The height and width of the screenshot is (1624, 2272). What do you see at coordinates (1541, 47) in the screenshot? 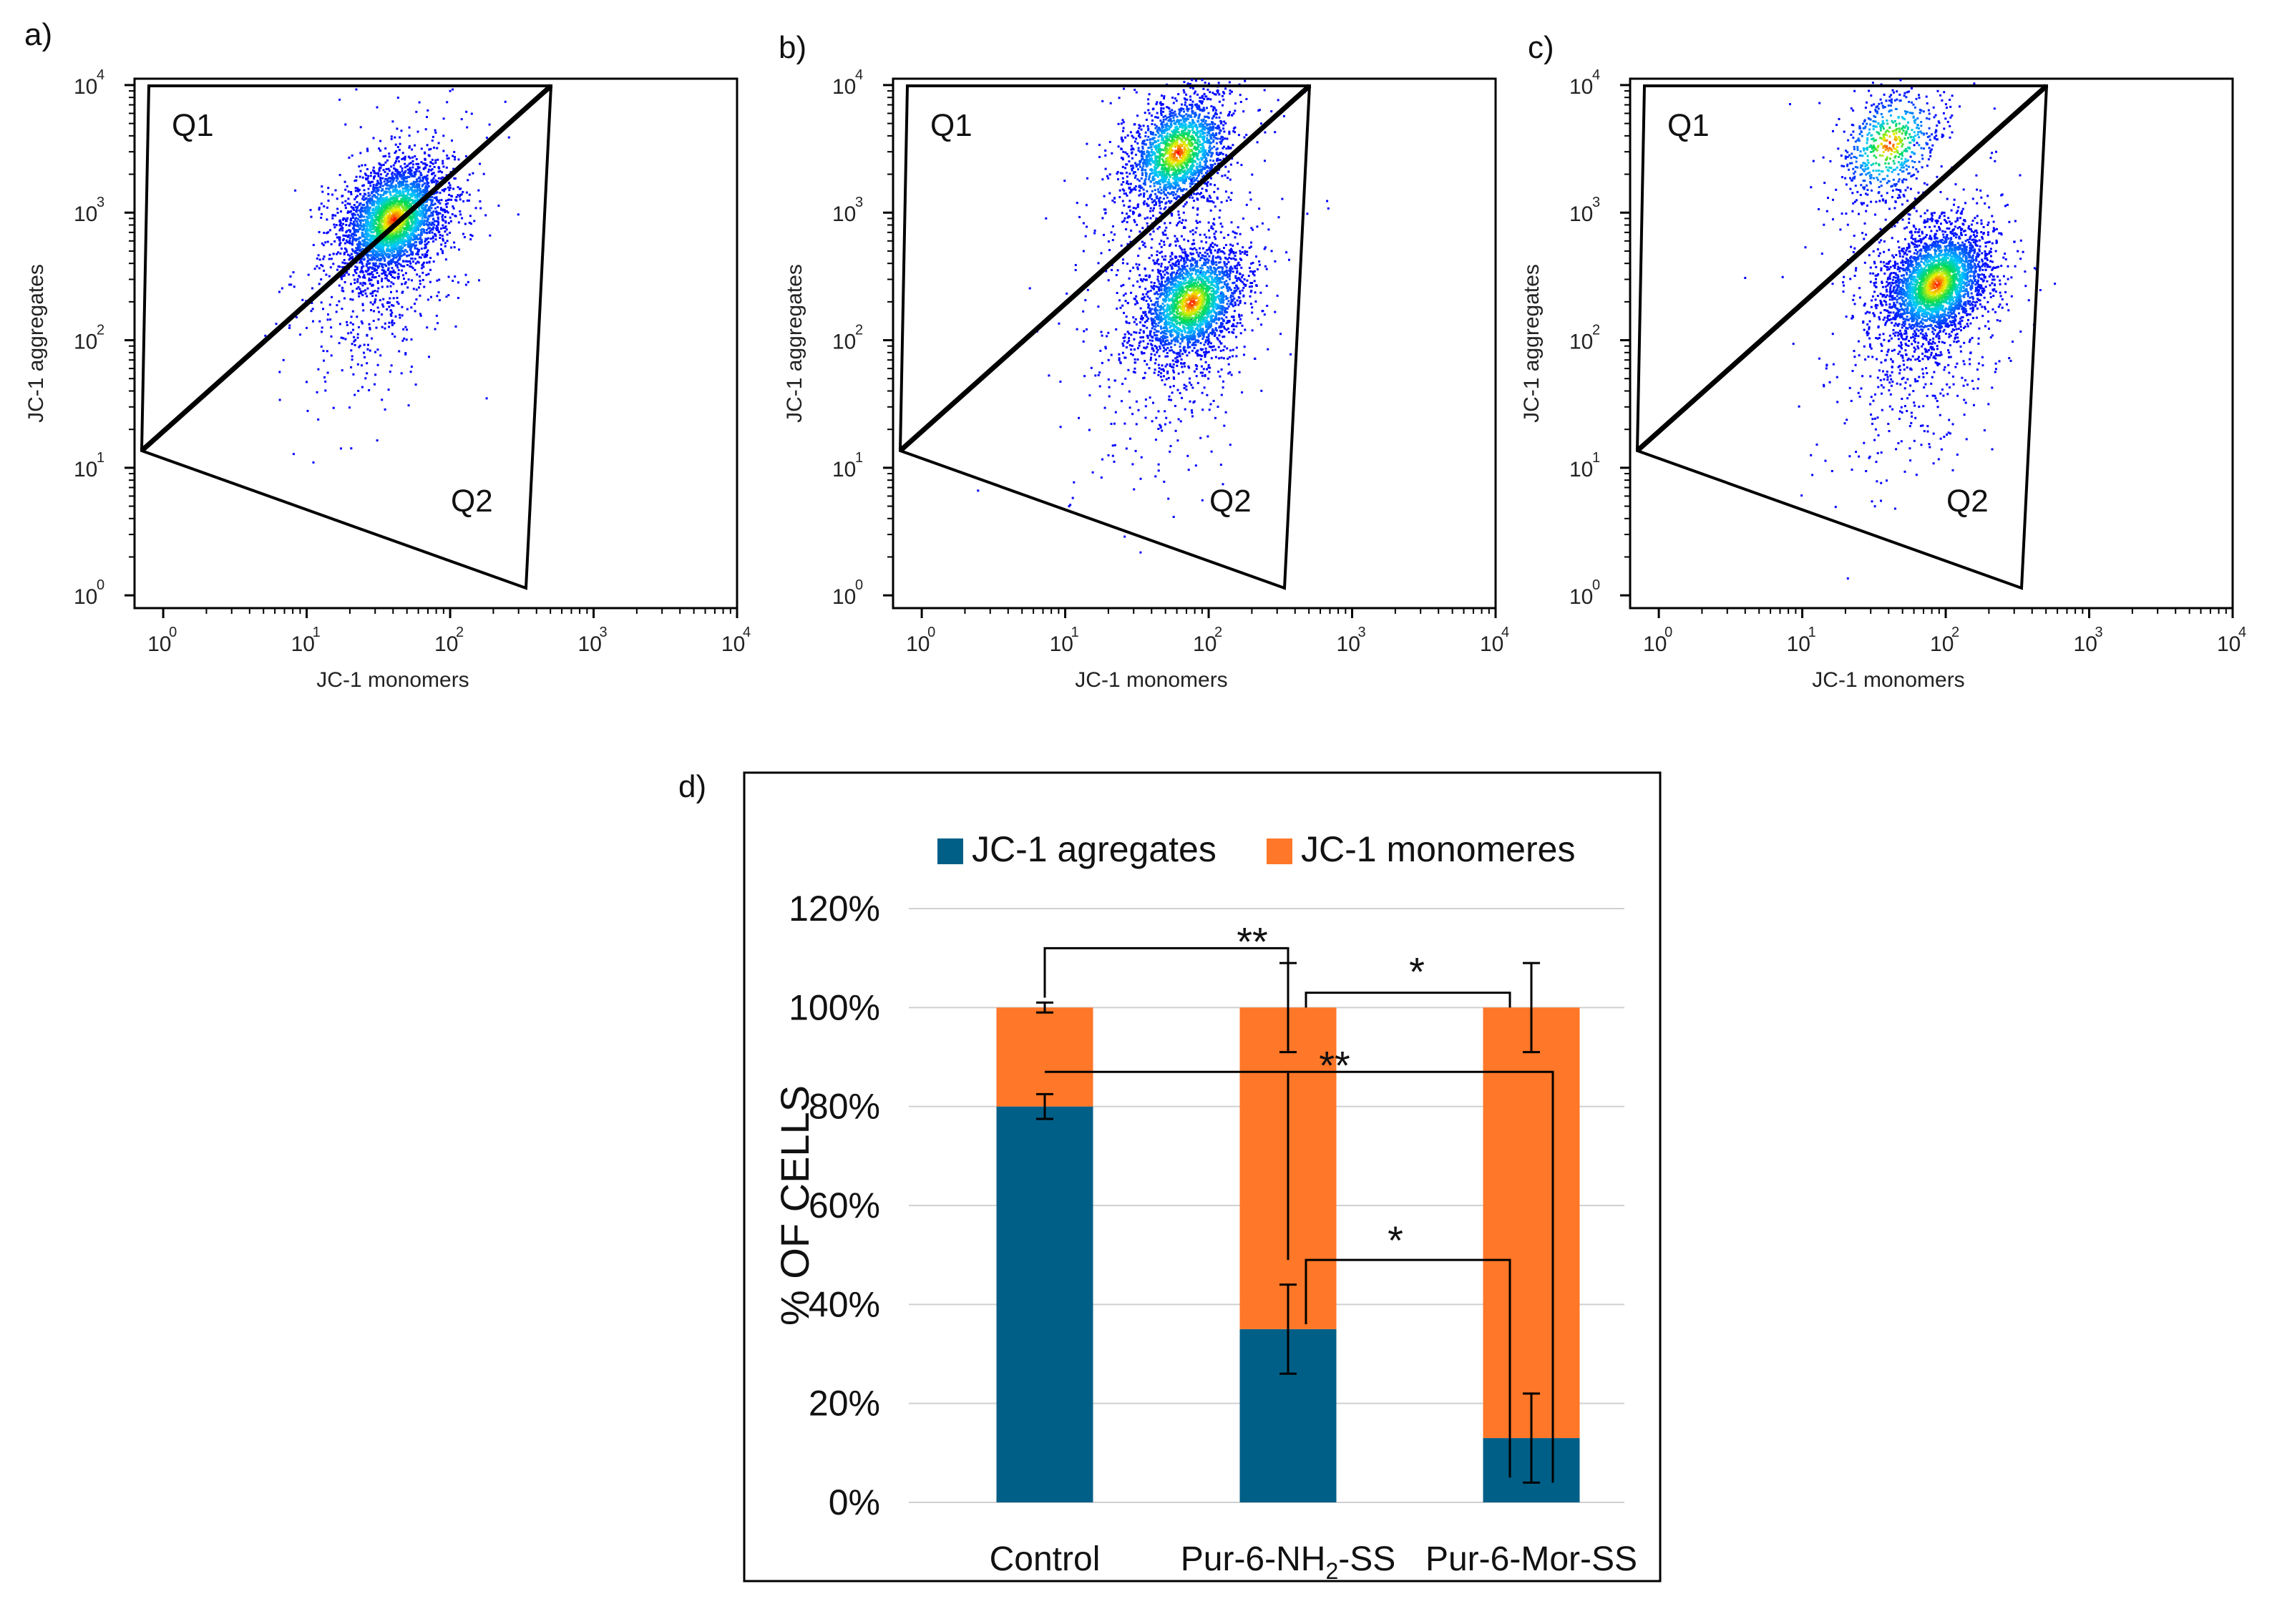
I see `panel-c-letter: c)` at bounding box center [1541, 47].